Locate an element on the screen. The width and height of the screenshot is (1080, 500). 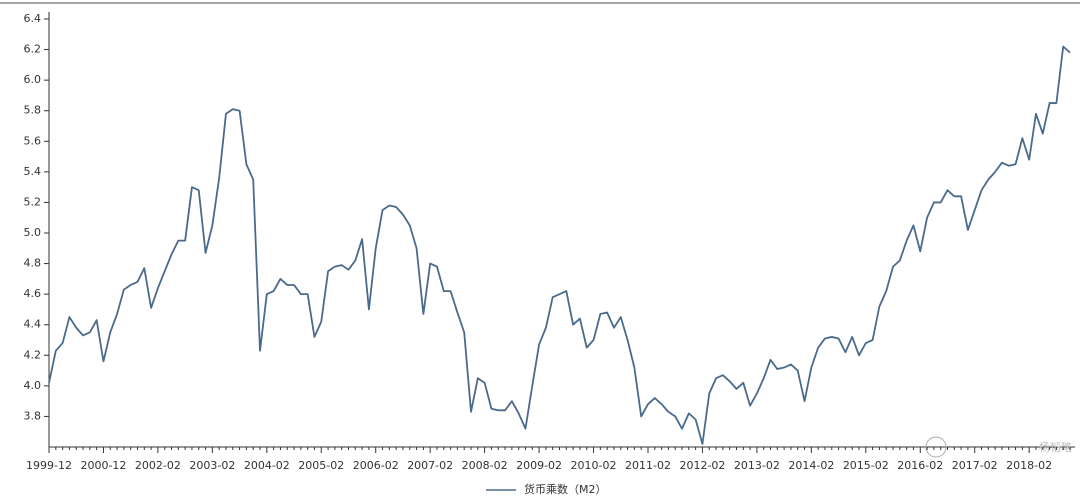
x-tick-label: 2004-02 is located at coordinates (267, 465).